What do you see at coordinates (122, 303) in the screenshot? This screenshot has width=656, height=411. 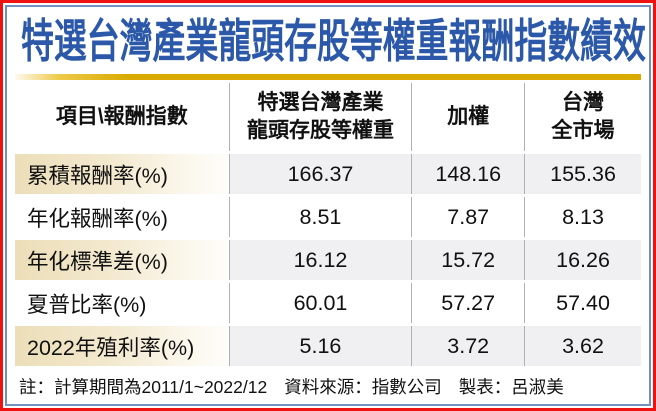 I see `row-label: 夏普比率(%)` at bounding box center [122, 303].